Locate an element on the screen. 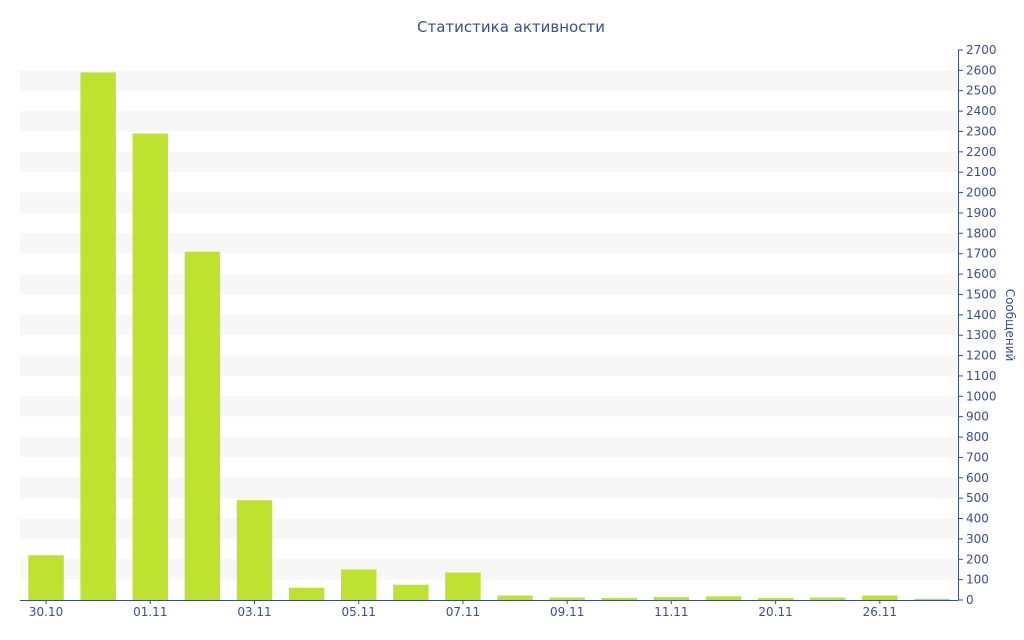  bar-07.11 is located at coordinates (463, 586).